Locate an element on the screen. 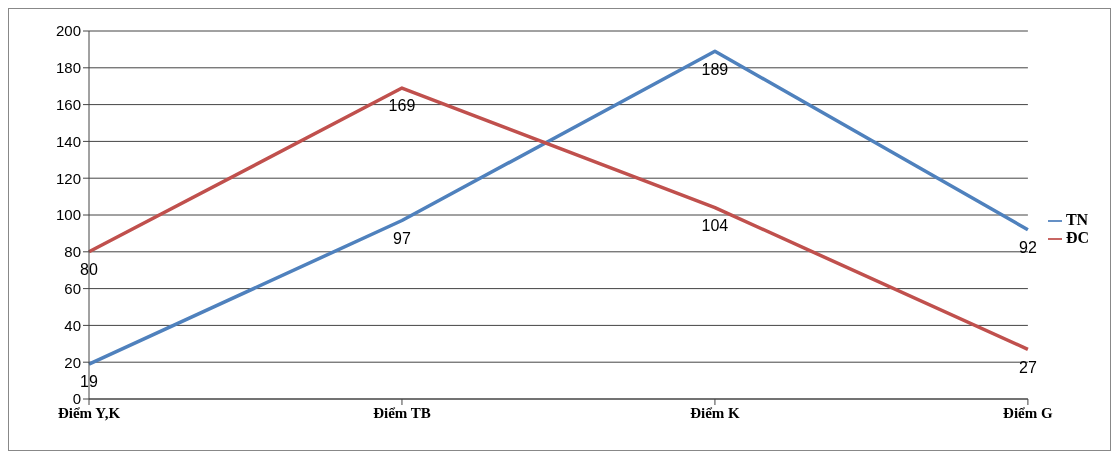 The height and width of the screenshot is (457, 1117). y-tick-label: 120 is located at coordinates (68, 178).